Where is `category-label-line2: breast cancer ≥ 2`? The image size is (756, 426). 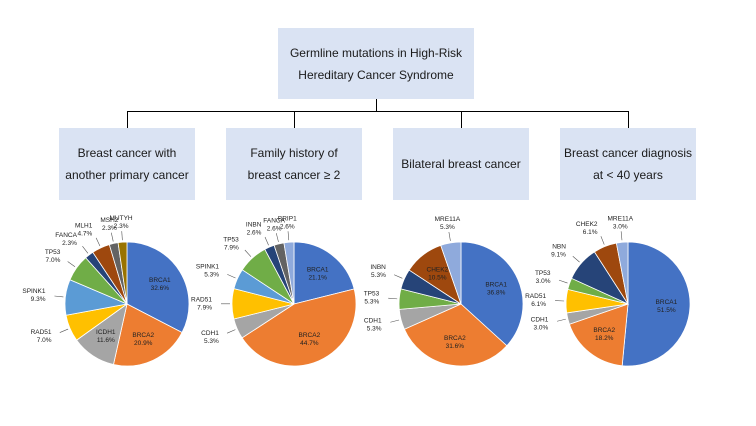 category-label-line2: breast cancer ≥ 2 is located at coordinates (294, 175).